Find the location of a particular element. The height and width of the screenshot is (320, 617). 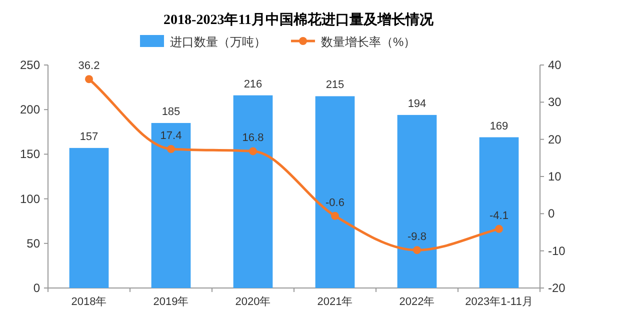

legend-label: 进口数量（万吨） is located at coordinates (218, 42).